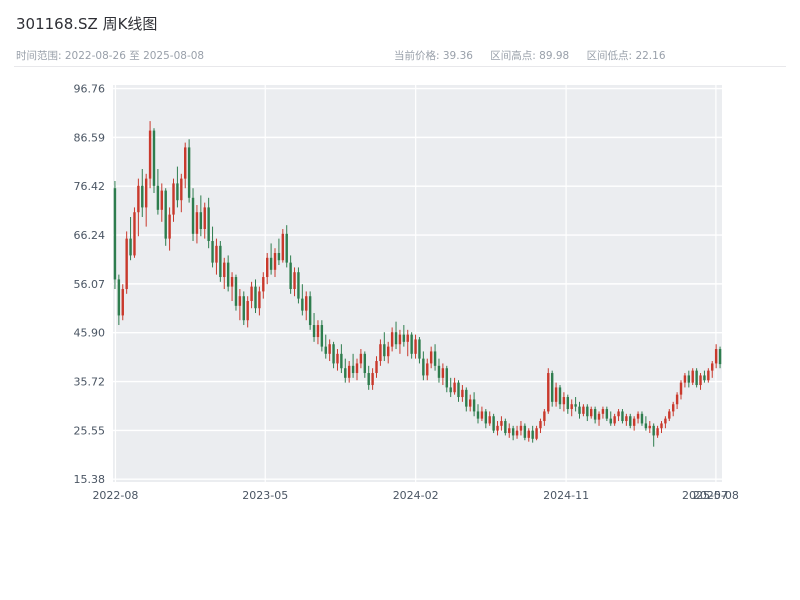 The width and height of the screenshot is (800, 600). Describe the element at coordinates (90, 186) in the screenshot. I see `svg-text: 76.42` at that location.